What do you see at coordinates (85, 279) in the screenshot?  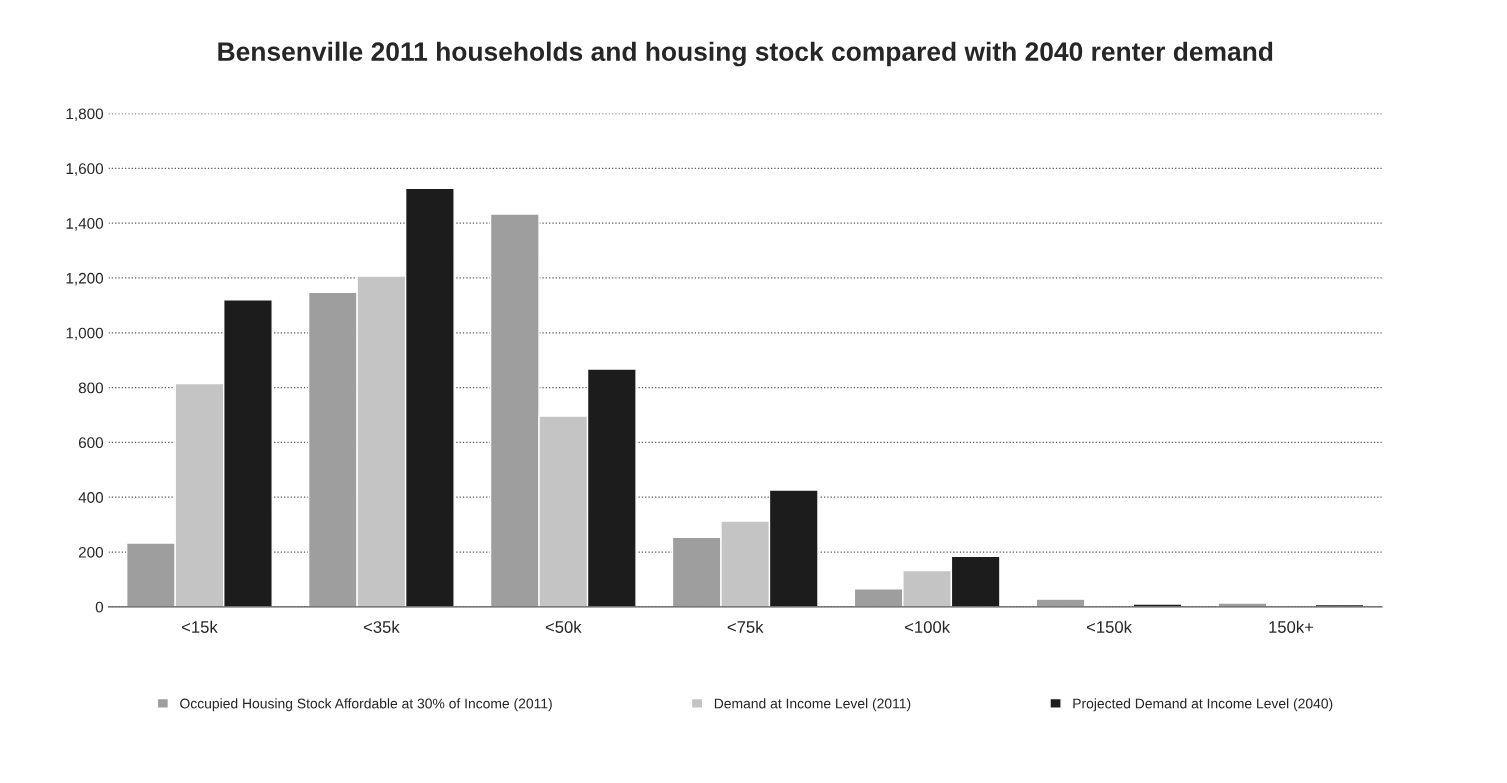 I see `y-tick-label: 1,200` at bounding box center [85, 279].